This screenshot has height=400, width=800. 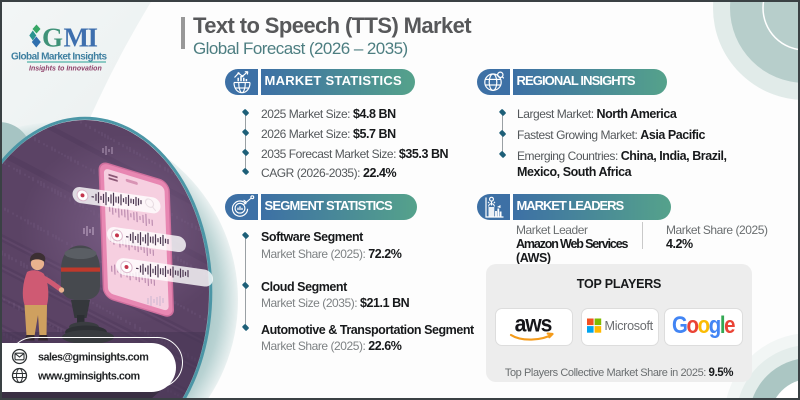 I want to click on svg-text: Global Market Insights, so click(x=59, y=57).